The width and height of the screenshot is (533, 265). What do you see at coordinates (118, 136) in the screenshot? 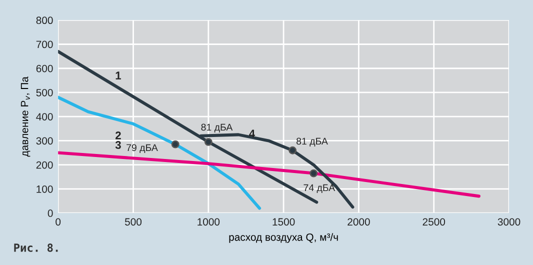
I see `series-label: 2` at bounding box center [118, 136].